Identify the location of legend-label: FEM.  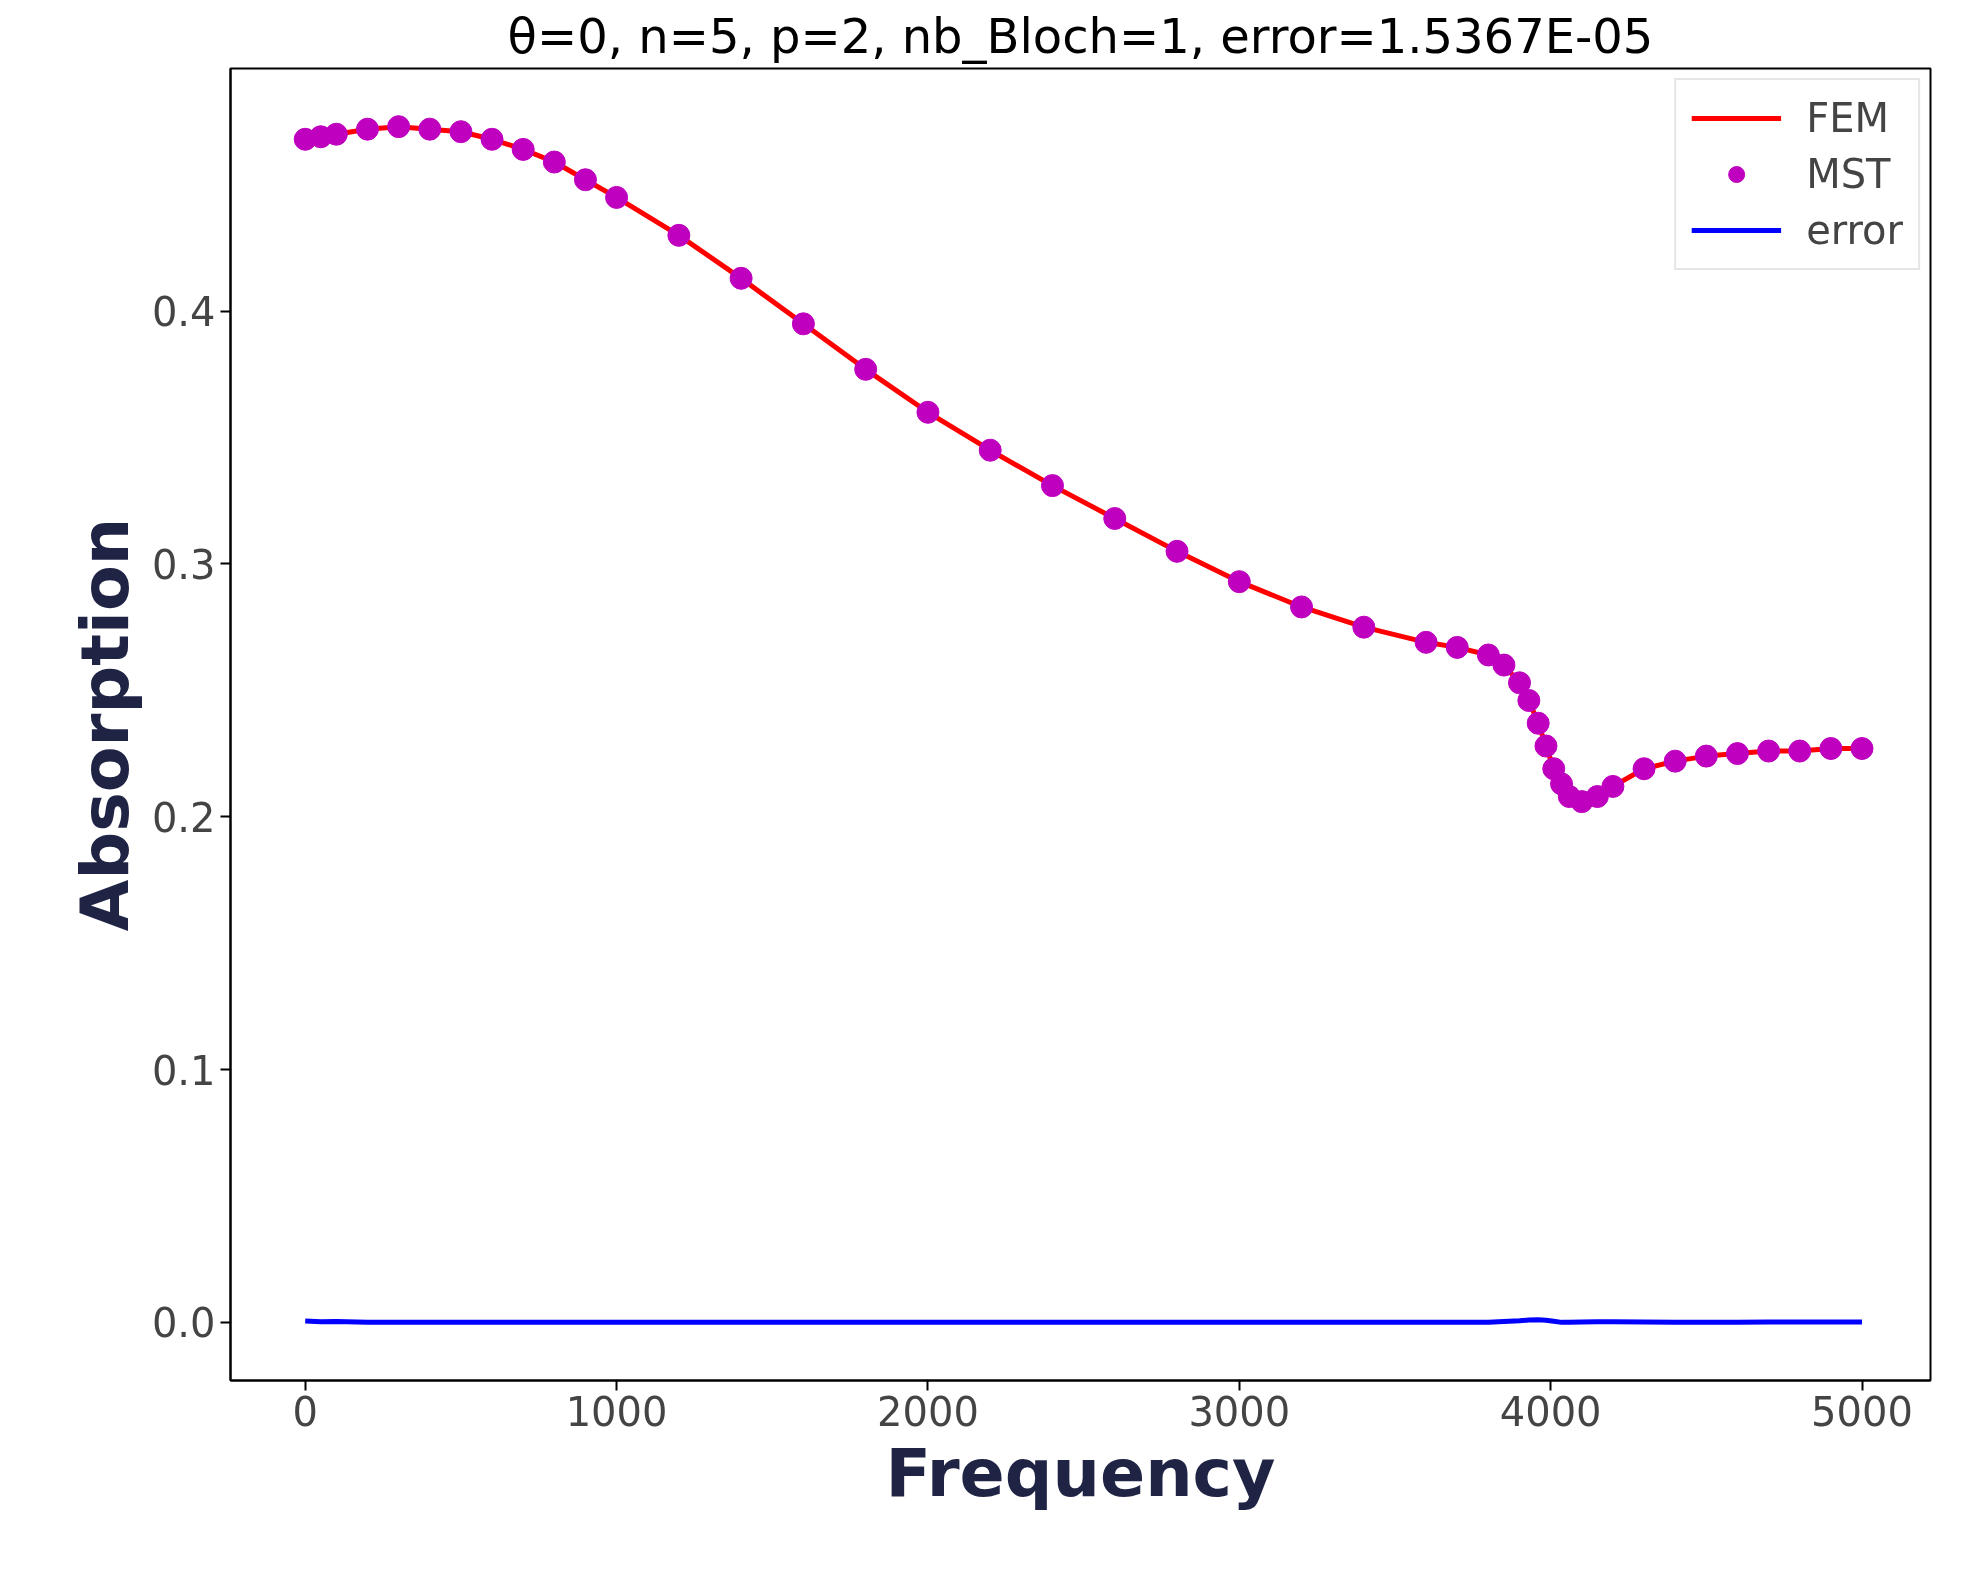
(1847, 118).